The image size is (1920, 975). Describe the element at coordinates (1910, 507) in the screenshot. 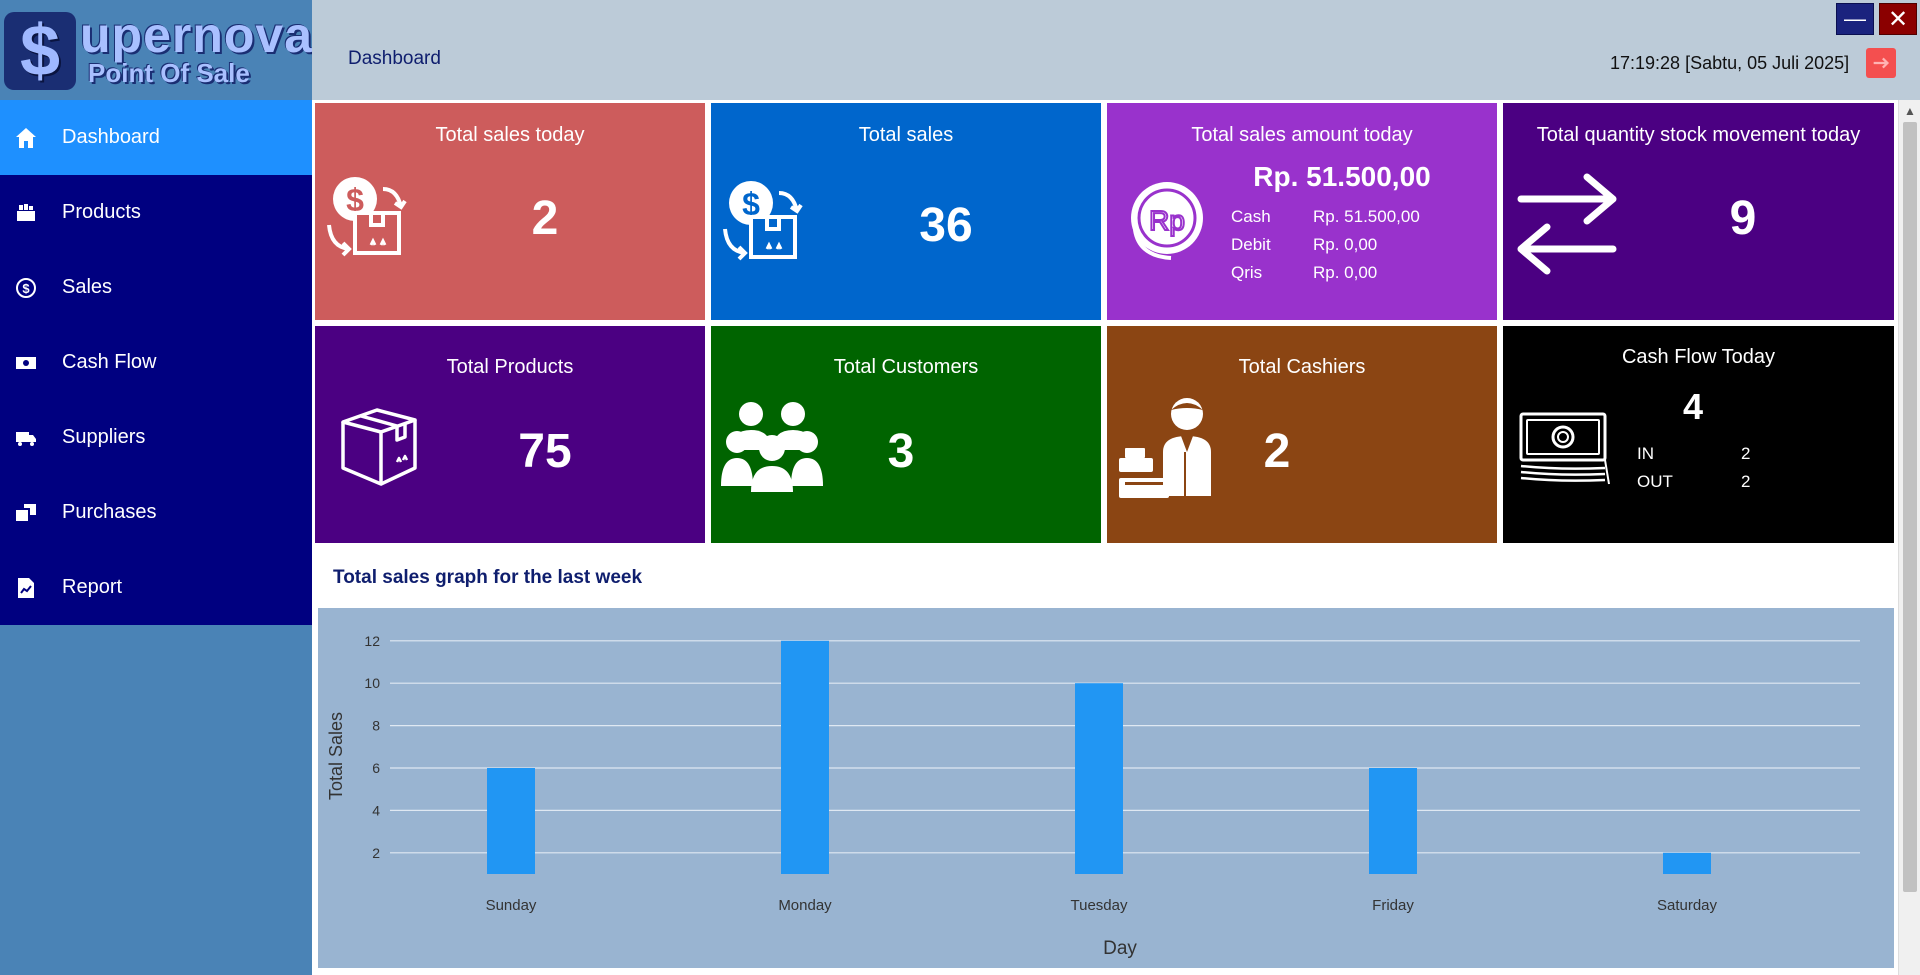

I see `scroll-thumb` at that location.